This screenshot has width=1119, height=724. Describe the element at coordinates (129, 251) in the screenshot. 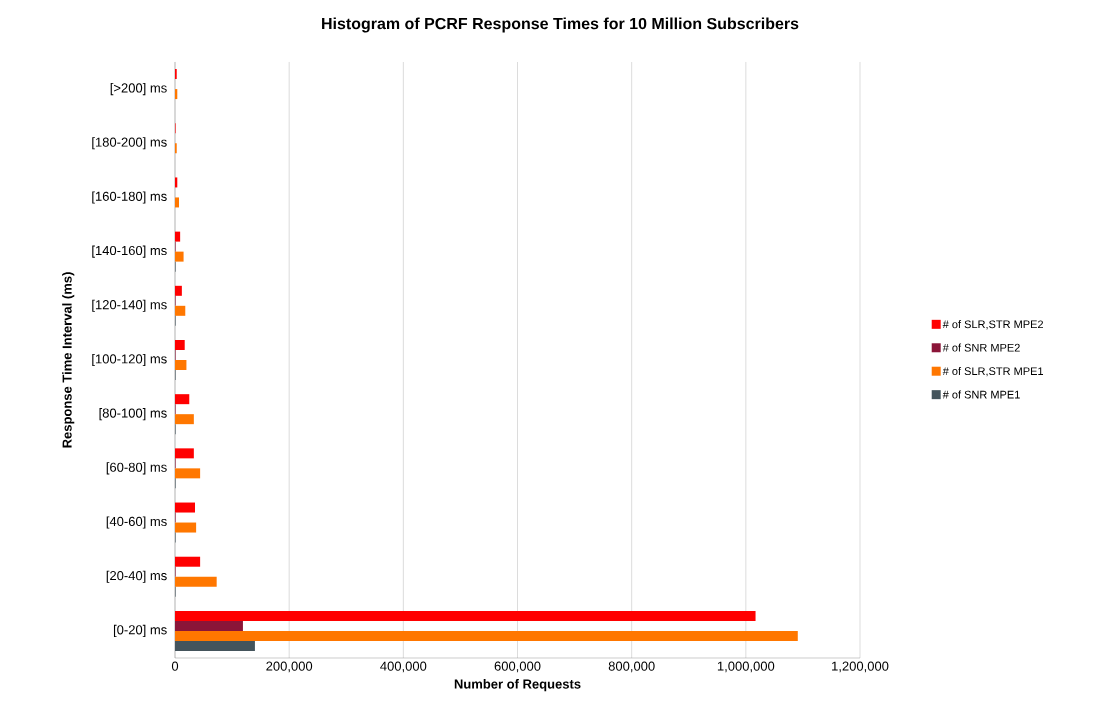

I see `y-tick-label: [140-160] ms` at that location.